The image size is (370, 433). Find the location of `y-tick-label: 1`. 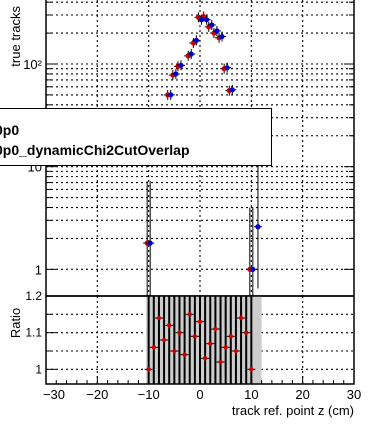

y-tick-label: 1 is located at coordinates (38, 269).